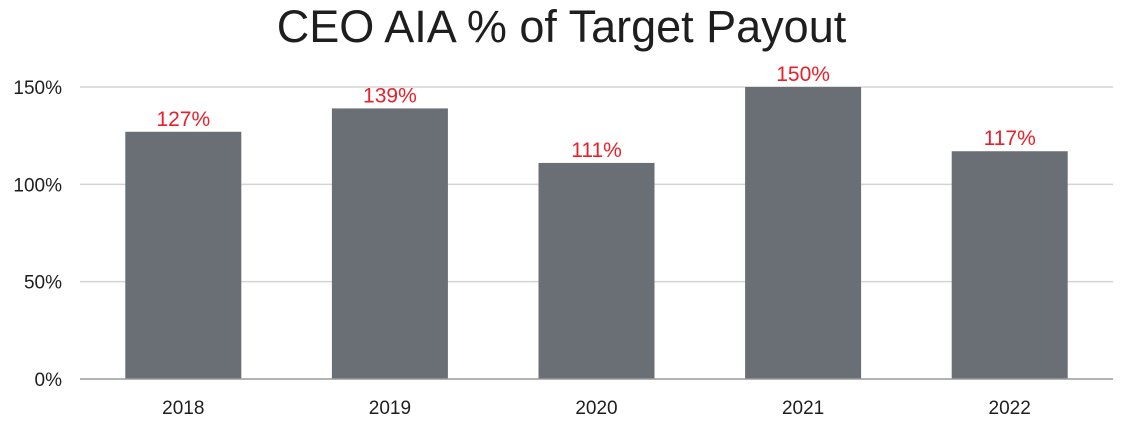 The height and width of the screenshot is (422, 1123). What do you see at coordinates (596, 150) in the screenshot?
I see `data-label: 111%` at bounding box center [596, 150].